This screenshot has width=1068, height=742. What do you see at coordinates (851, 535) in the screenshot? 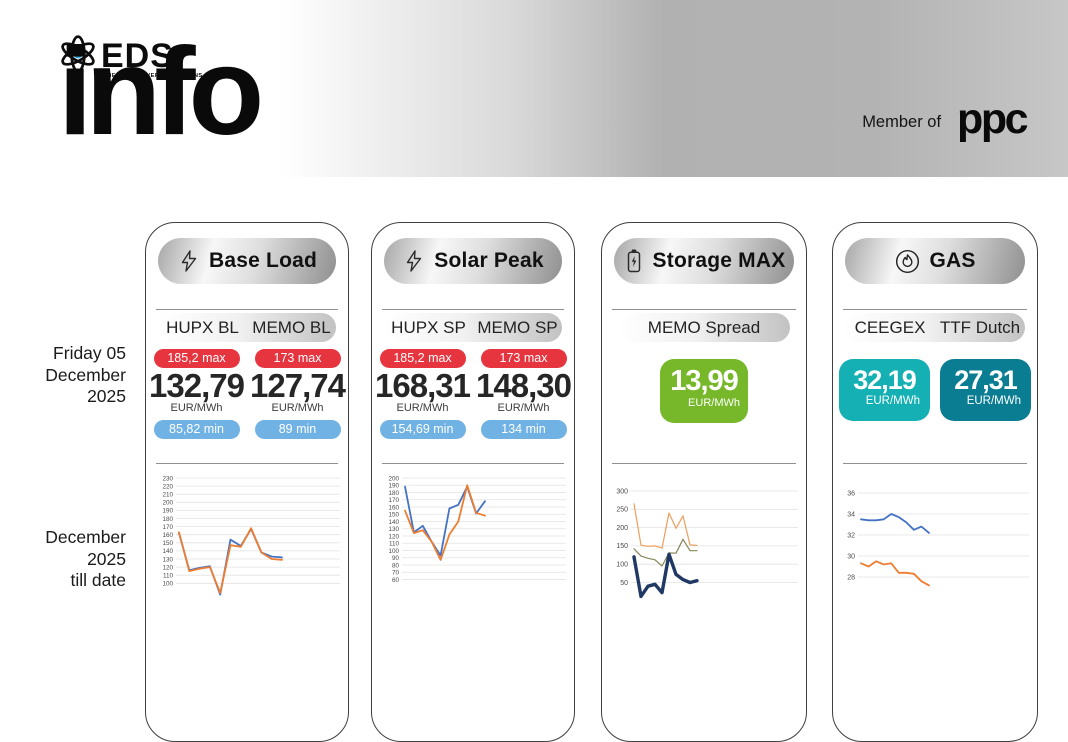
I see `svg-text: 32` at bounding box center [851, 535].